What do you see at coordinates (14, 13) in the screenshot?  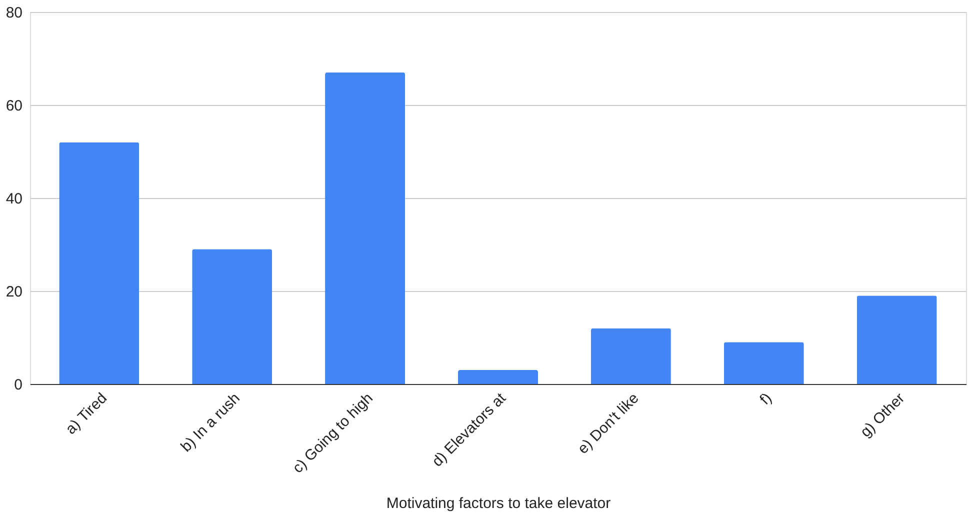 I see `y-tick-label: 80` at bounding box center [14, 13].